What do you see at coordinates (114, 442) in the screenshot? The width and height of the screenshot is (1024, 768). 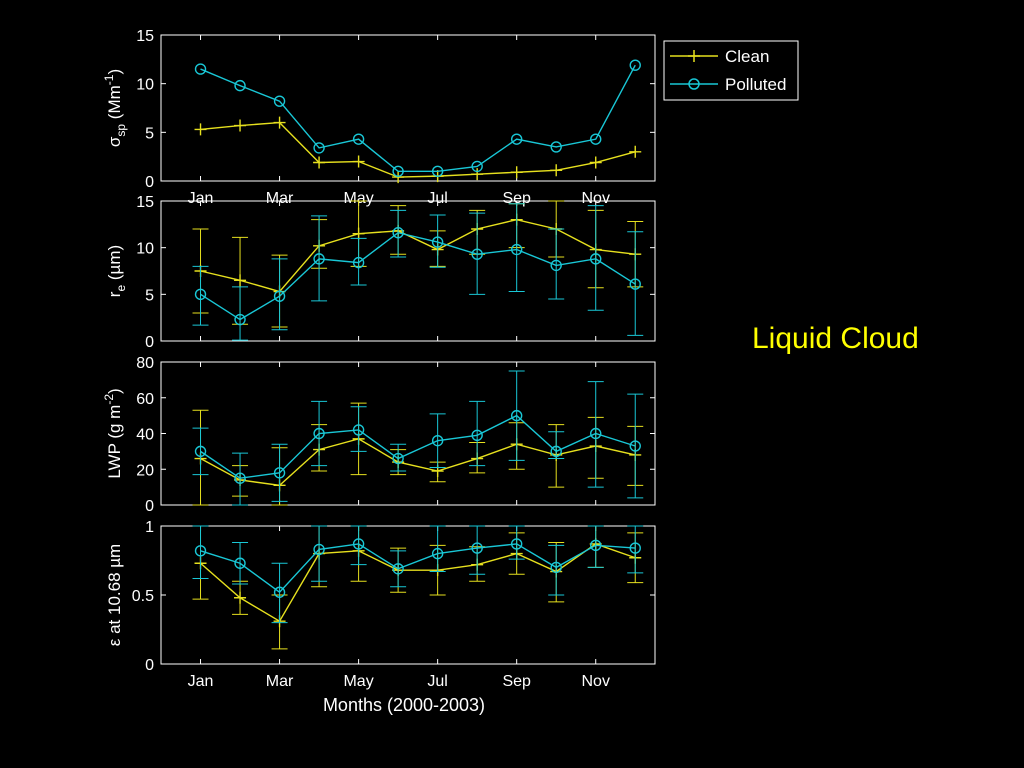 I see `y-label-main: LWP (g m` at bounding box center [114, 442].